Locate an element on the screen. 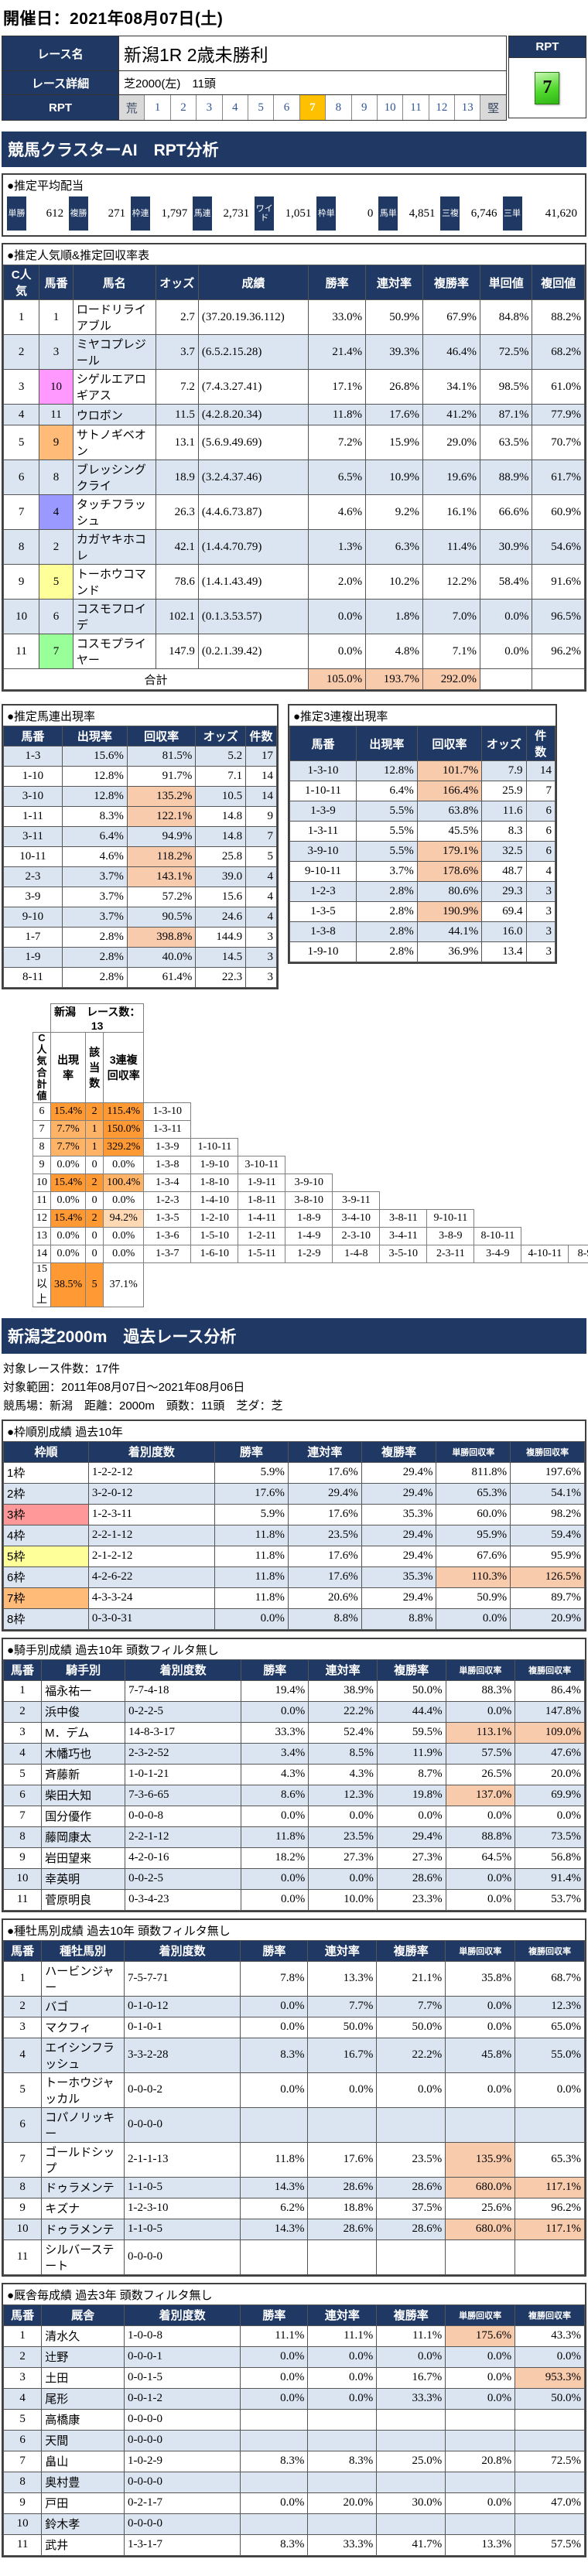  cell: 11.4% is located at coordinates (452, 547).